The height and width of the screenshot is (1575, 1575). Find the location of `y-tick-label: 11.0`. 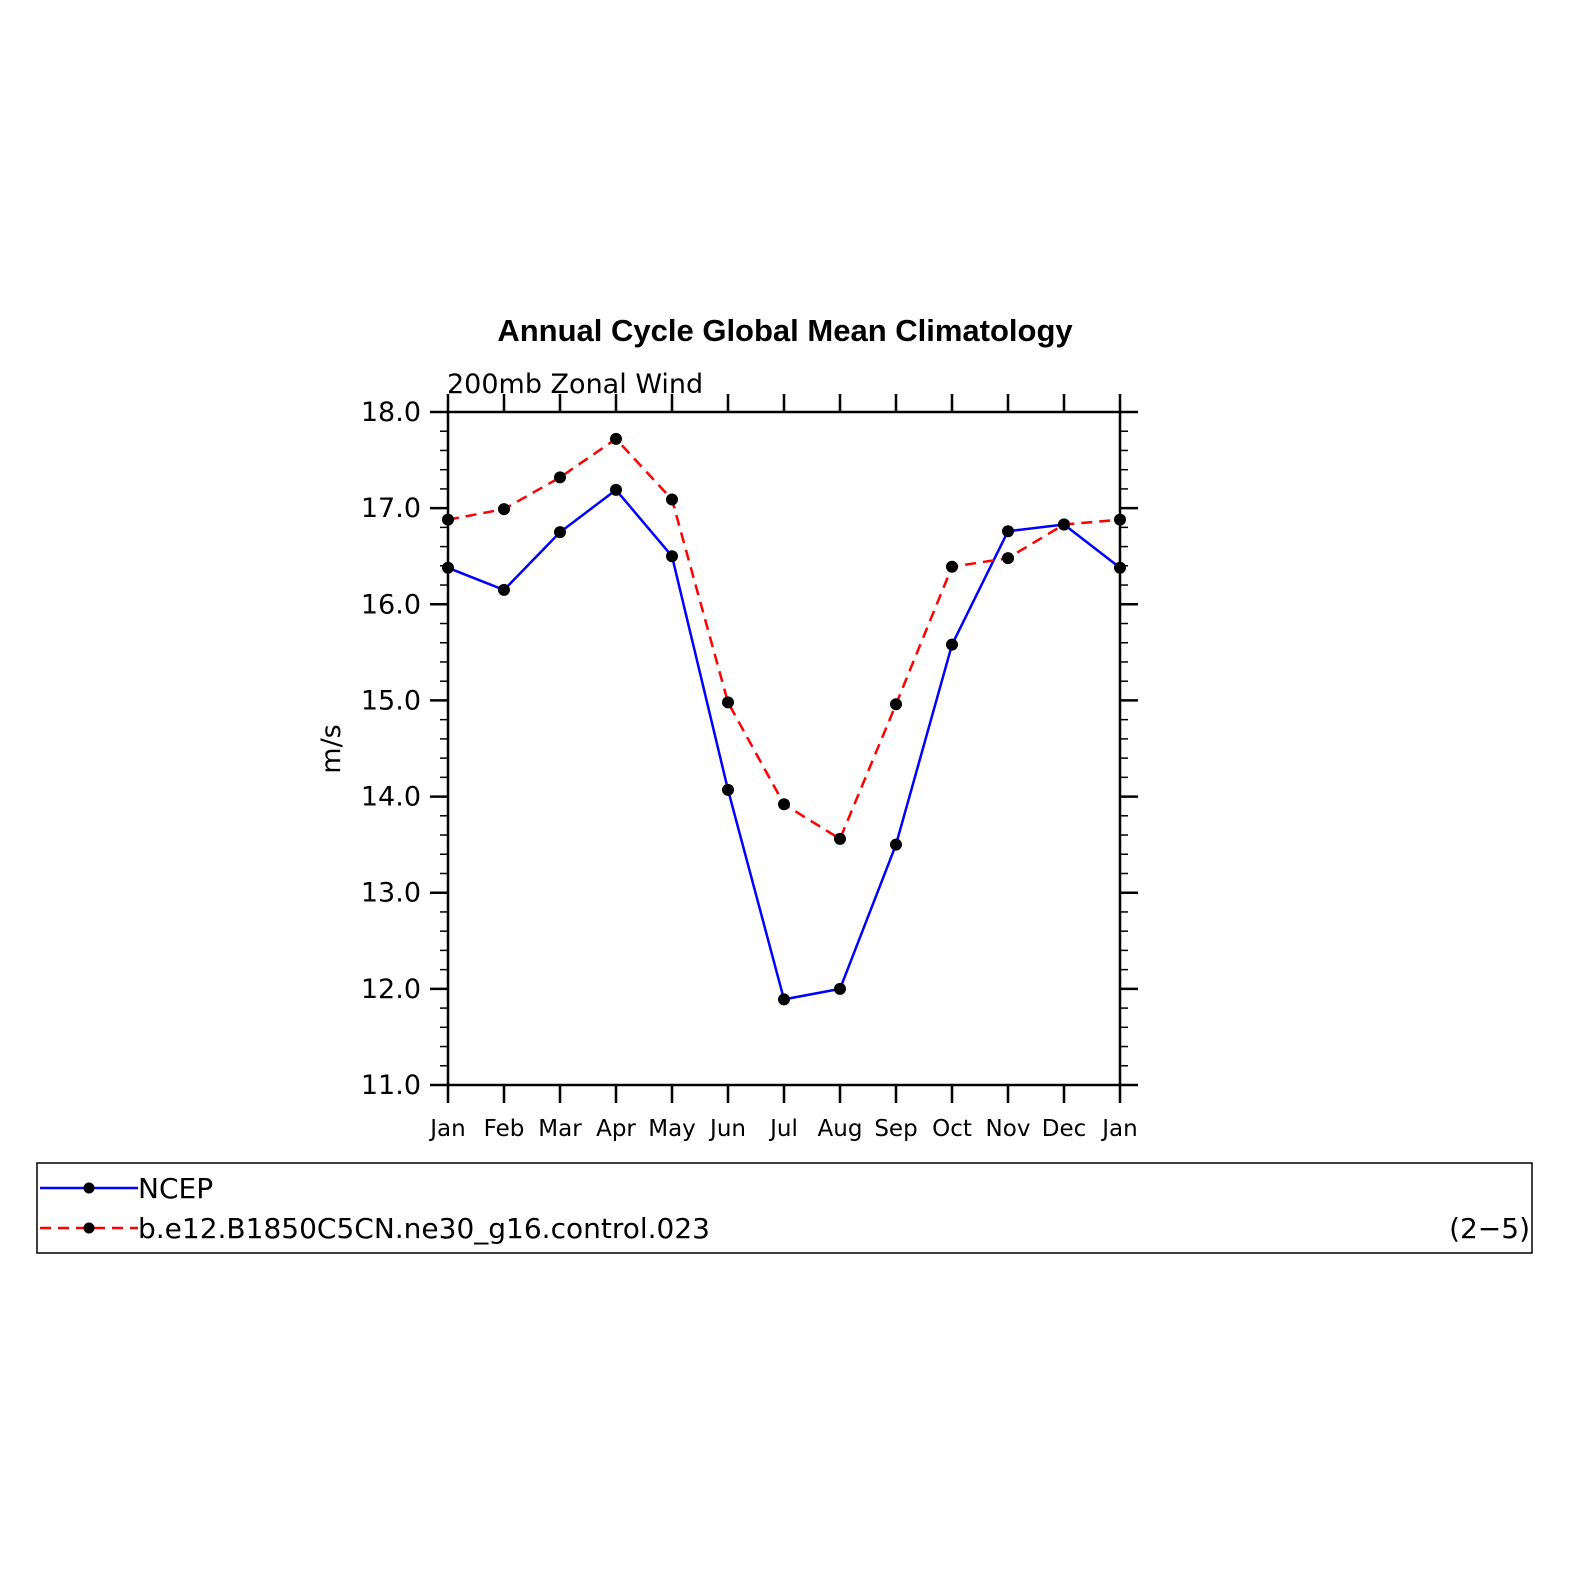

y-tick-label: 11.0 is located at coordinates (391, 1085).